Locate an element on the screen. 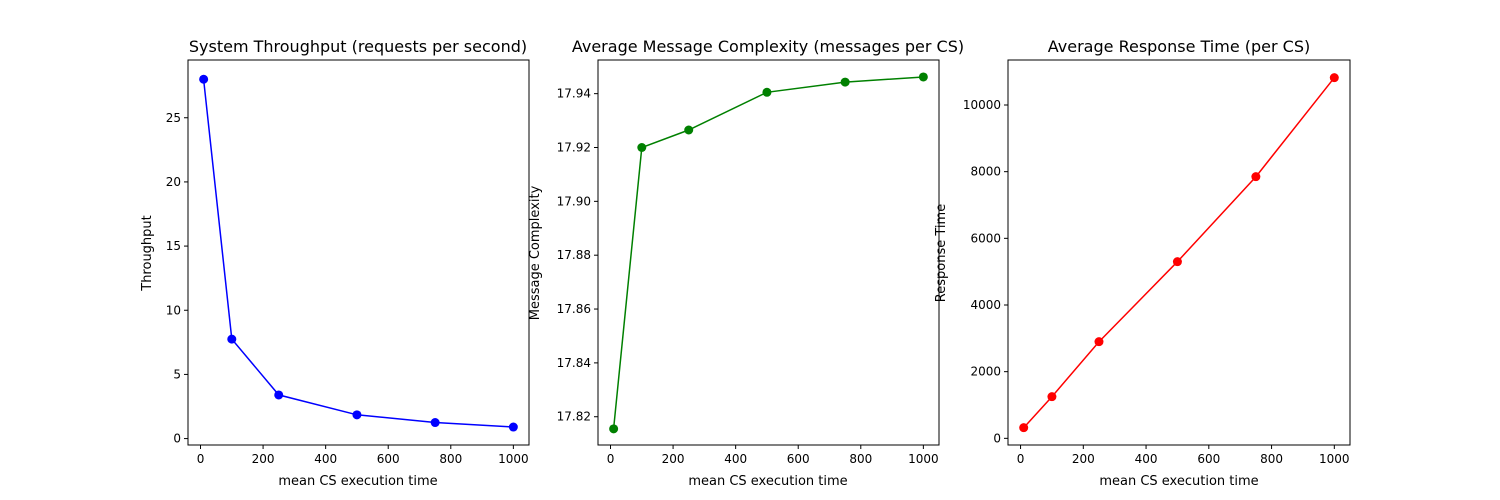  y-tick-label: 17.92 is located at coordinates (574, 148).